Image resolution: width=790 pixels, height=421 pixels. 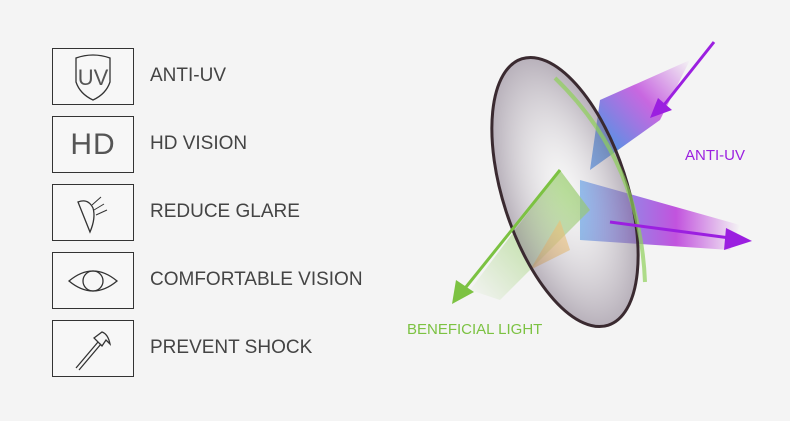 What do you see at coordinates (231, 347) in the screenshot?
I see `feature-label: PREVENT SHOCK` at bounding box center [231, 347].